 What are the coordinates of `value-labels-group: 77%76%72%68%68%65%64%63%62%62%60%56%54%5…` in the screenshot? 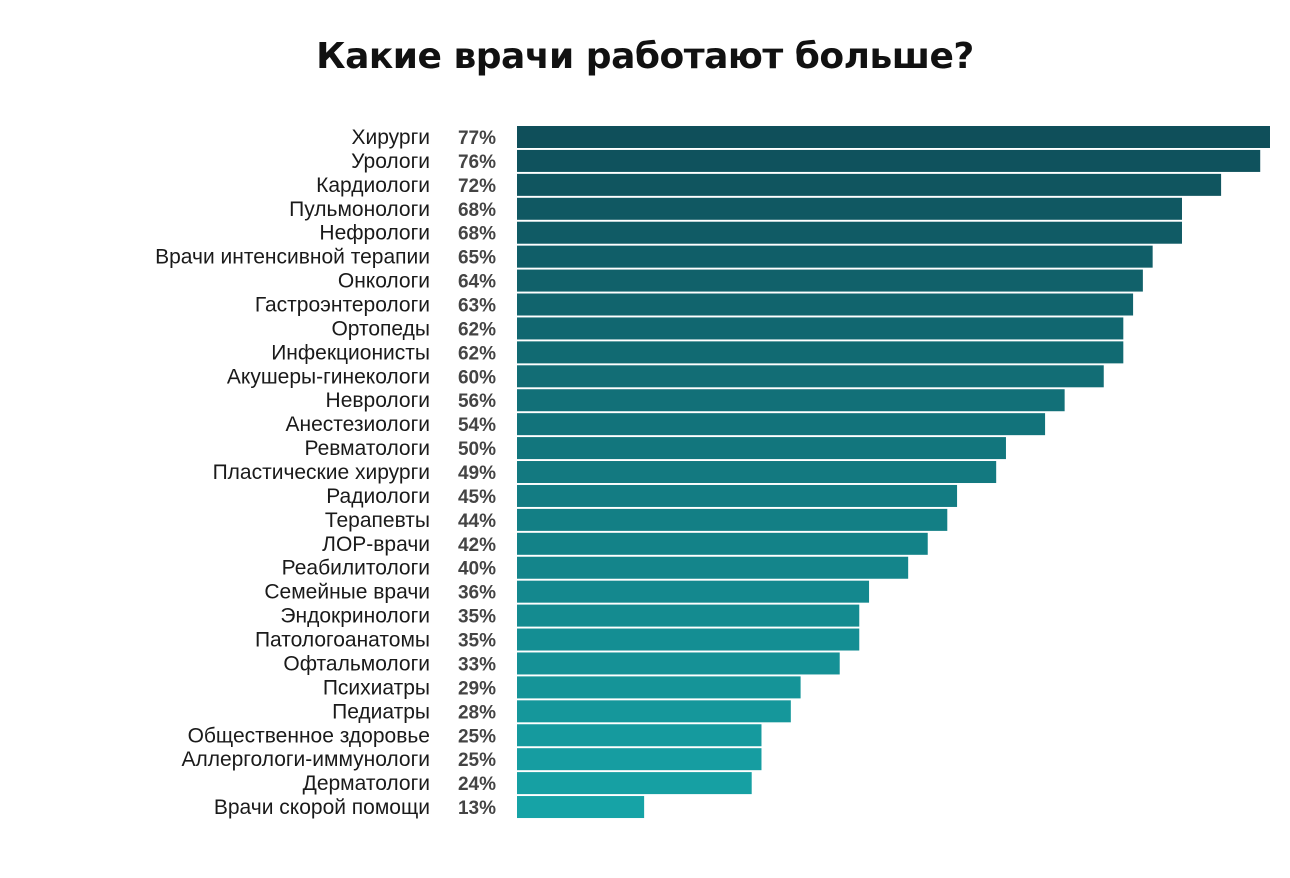 It's located at (477, 473).